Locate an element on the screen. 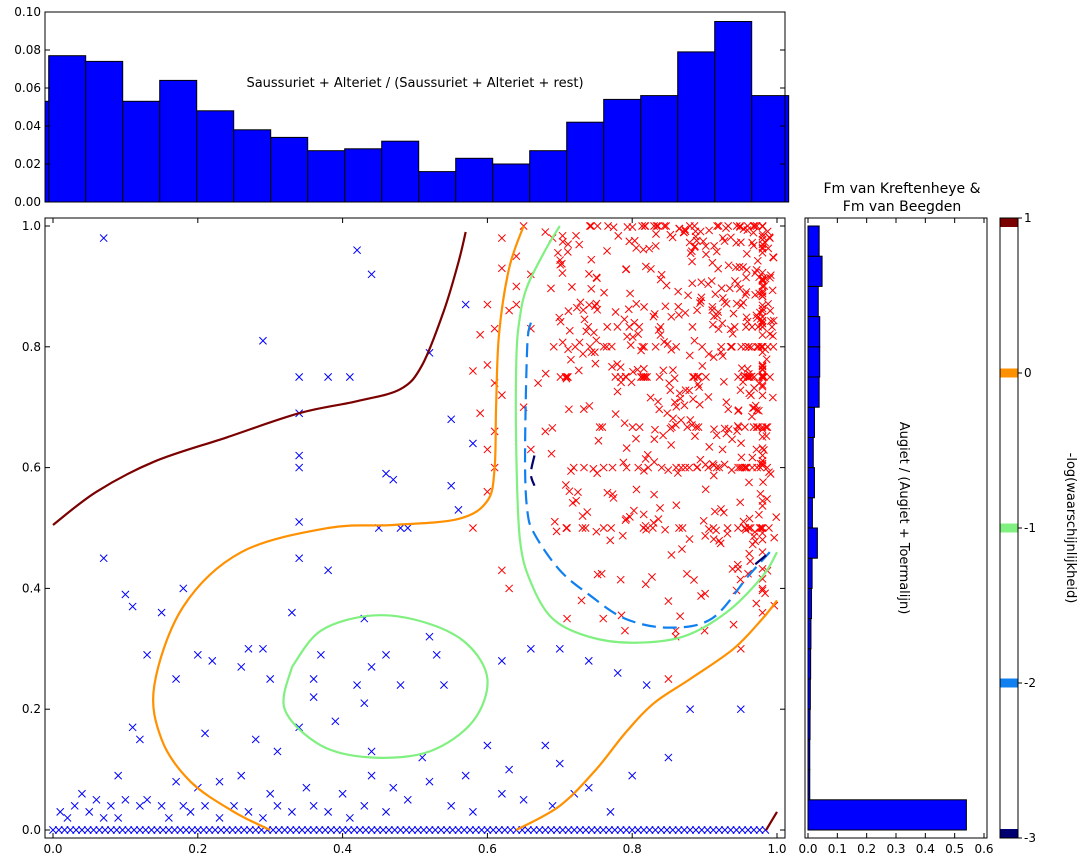  colorbar-label: -log(waarschijnlijkheid) is located at coordinates (1070, 528).